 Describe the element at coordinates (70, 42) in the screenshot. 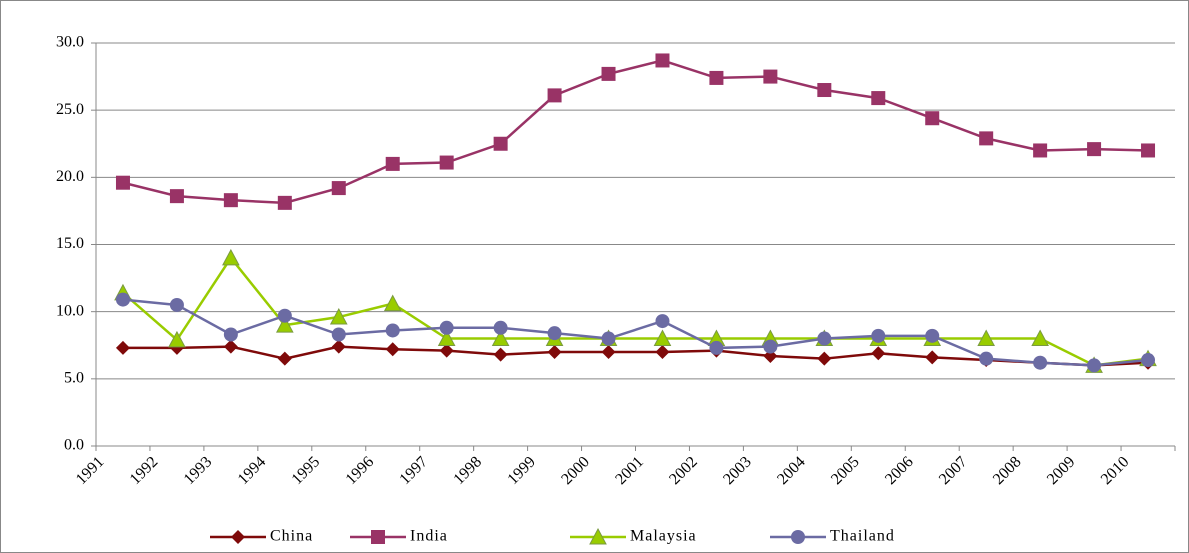

I see `y-tick-label: 30.0` at that location.